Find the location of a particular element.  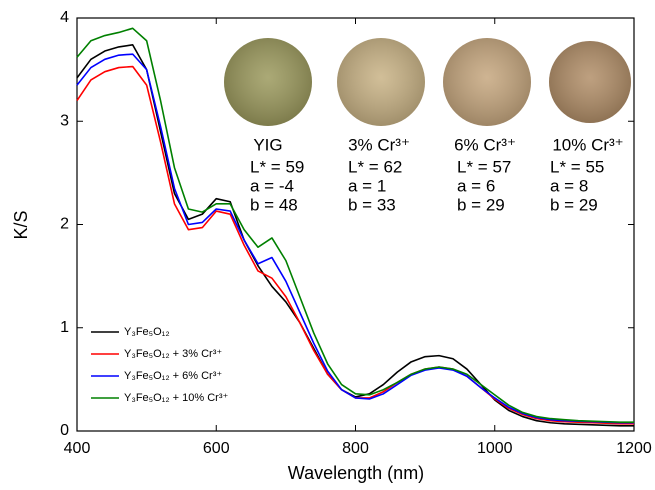

y-tick-label: 1 is located at coordinates (64, 327).